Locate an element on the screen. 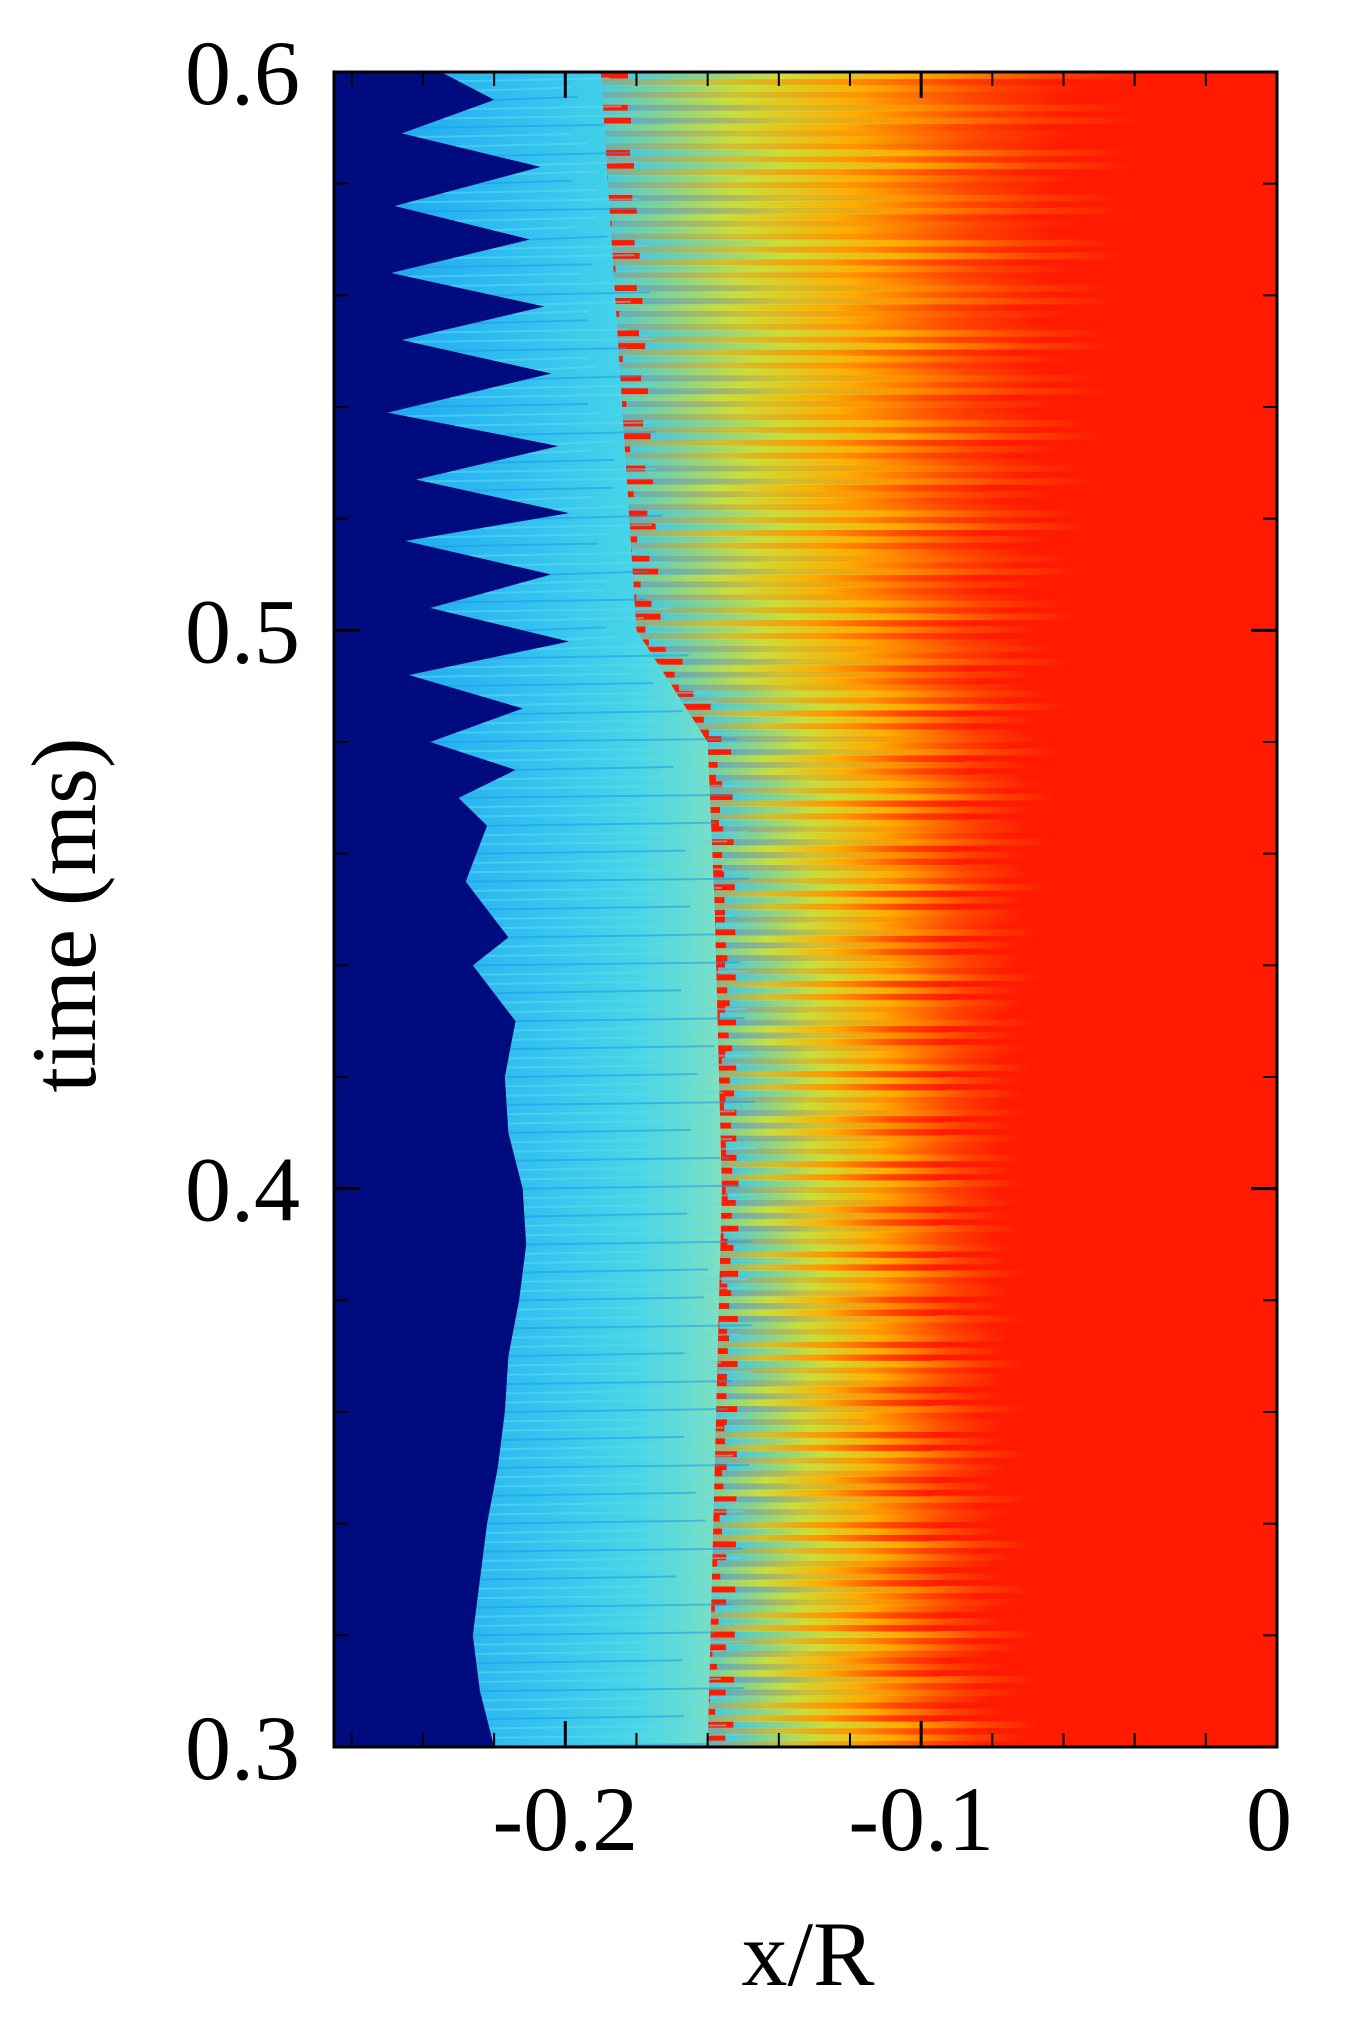 The image size is (1345, 2033). unburnt-region is located at coordinates (451, 909).